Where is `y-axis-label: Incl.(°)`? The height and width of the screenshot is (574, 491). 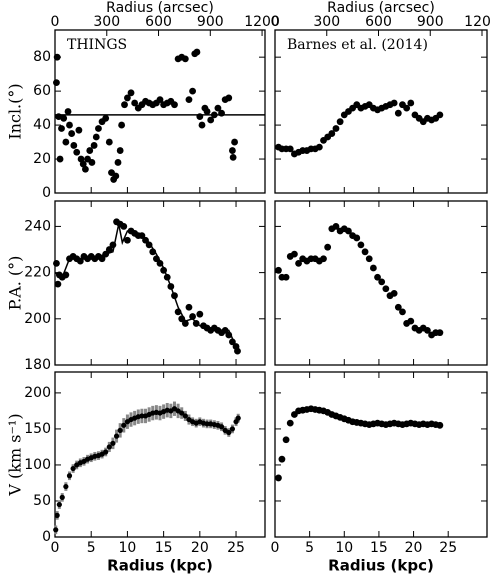 y-axis-label: Incl.(°) is located at coordinates (15, 111).